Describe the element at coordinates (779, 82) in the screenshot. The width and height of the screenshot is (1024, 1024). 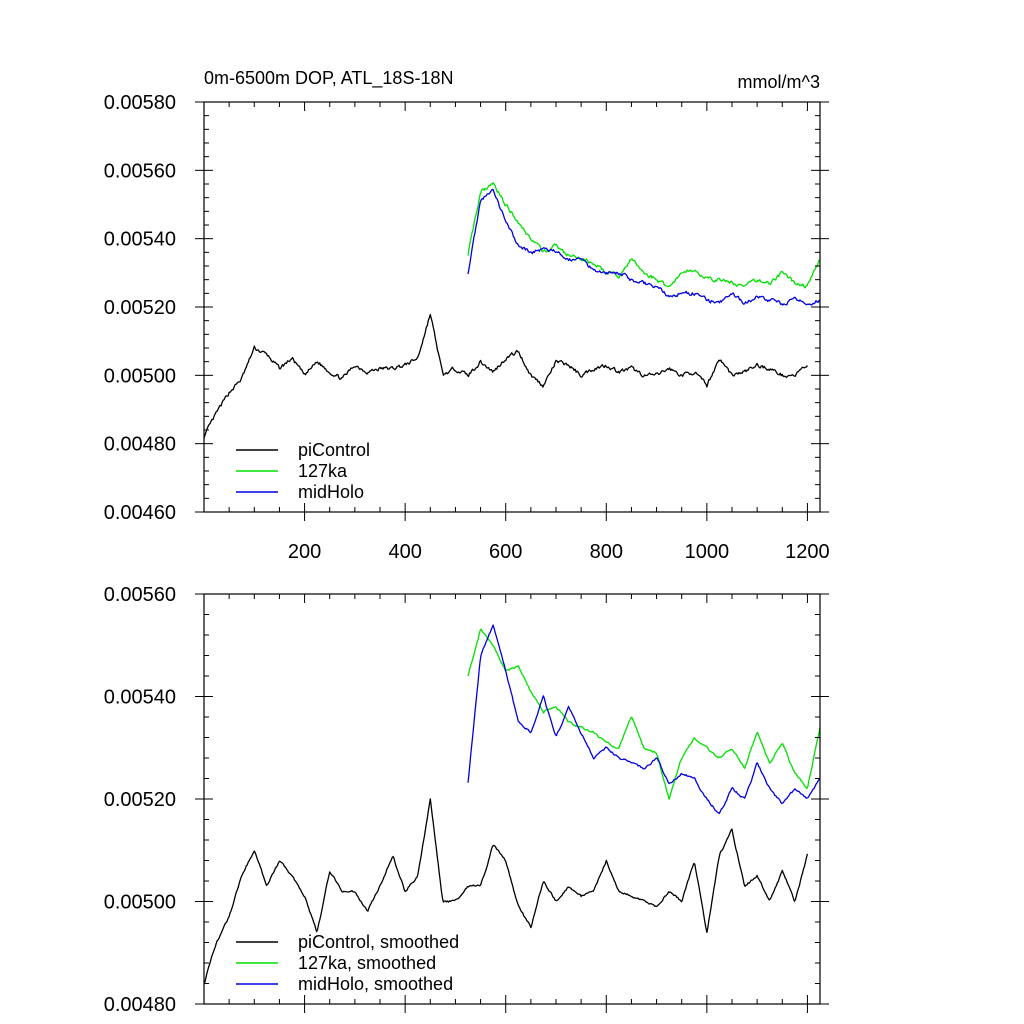
I see `units-label: mmol/m^3` at that location.